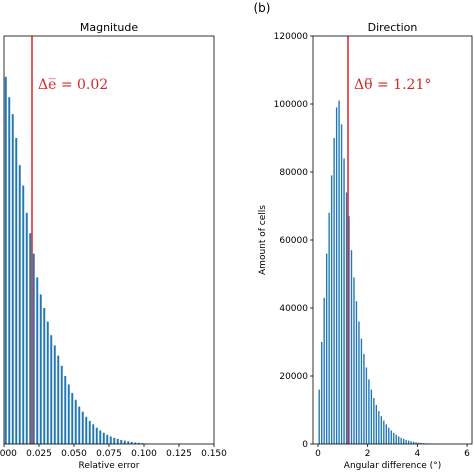 This screenshot has height=474, width=474. I want to click on tick-group: 0.000 0.025 0.050 0.075 0.100 0.125 0.150, so click(113, 451).